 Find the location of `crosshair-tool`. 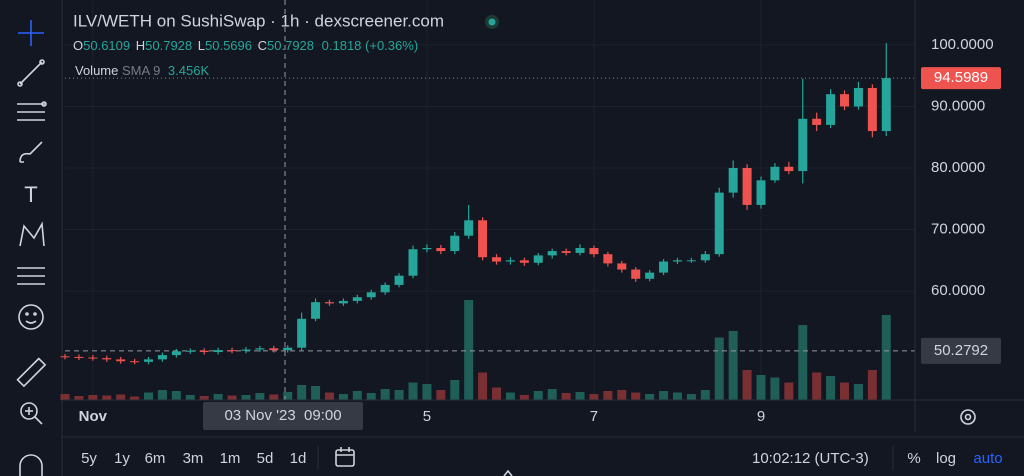

crosshair-tool is located at coordinates (31, 33).